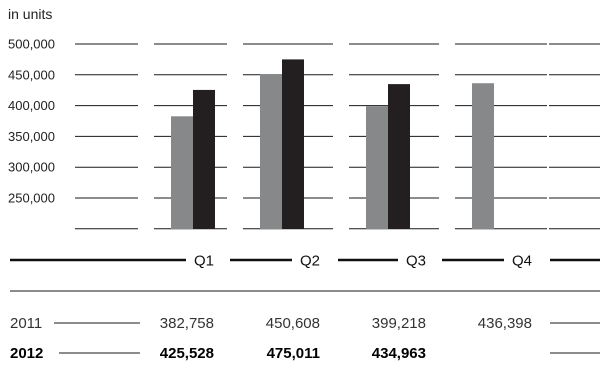 This screenshot has width=600, height=382. What do you see at coordinates (399, 157) in the screenshot?
I see `bar-q3-2012` at bounding box center [399, 157].